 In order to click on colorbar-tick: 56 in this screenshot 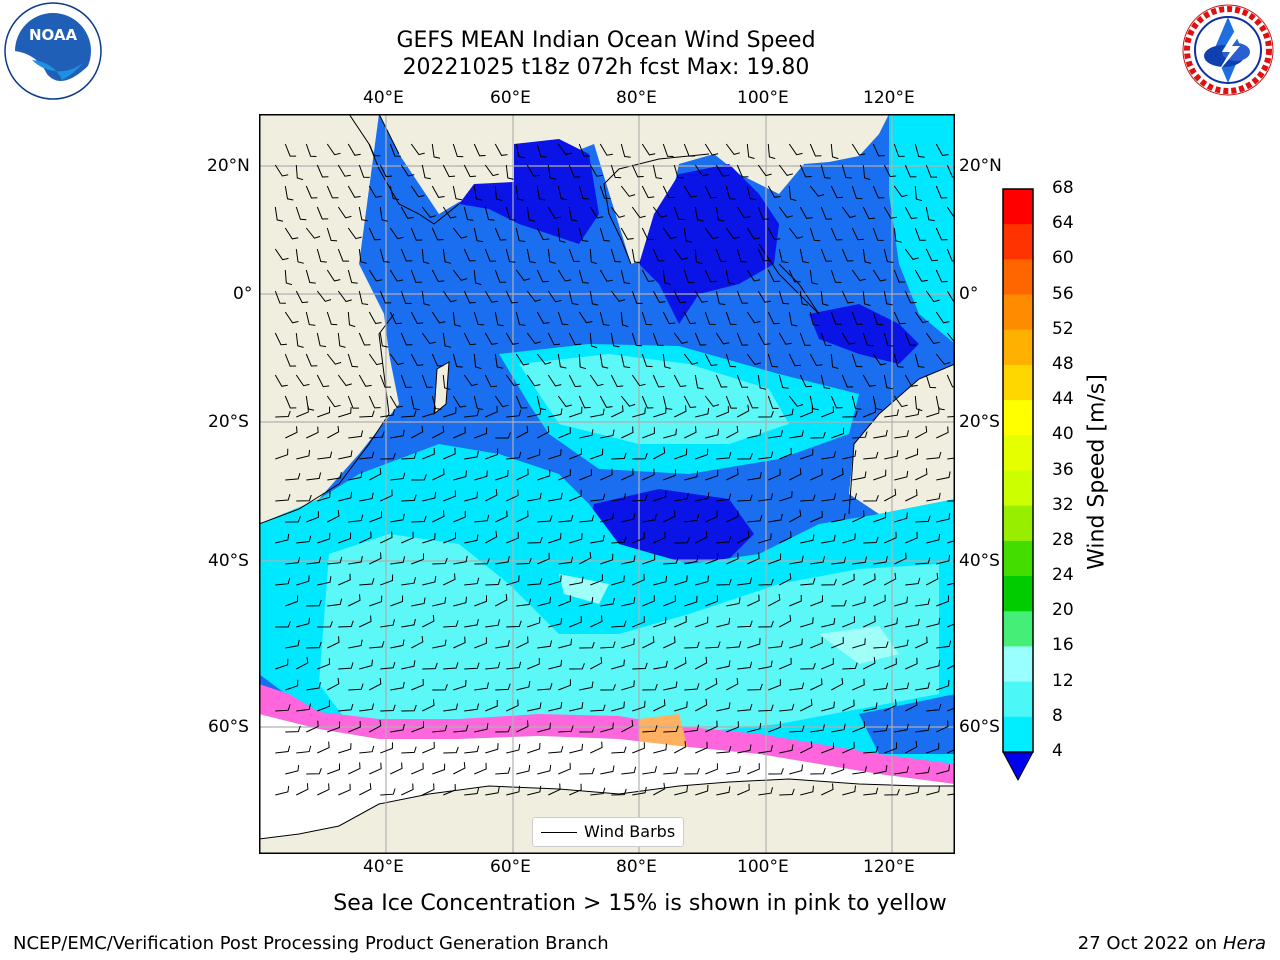, I will do `click(1063, 293)`.